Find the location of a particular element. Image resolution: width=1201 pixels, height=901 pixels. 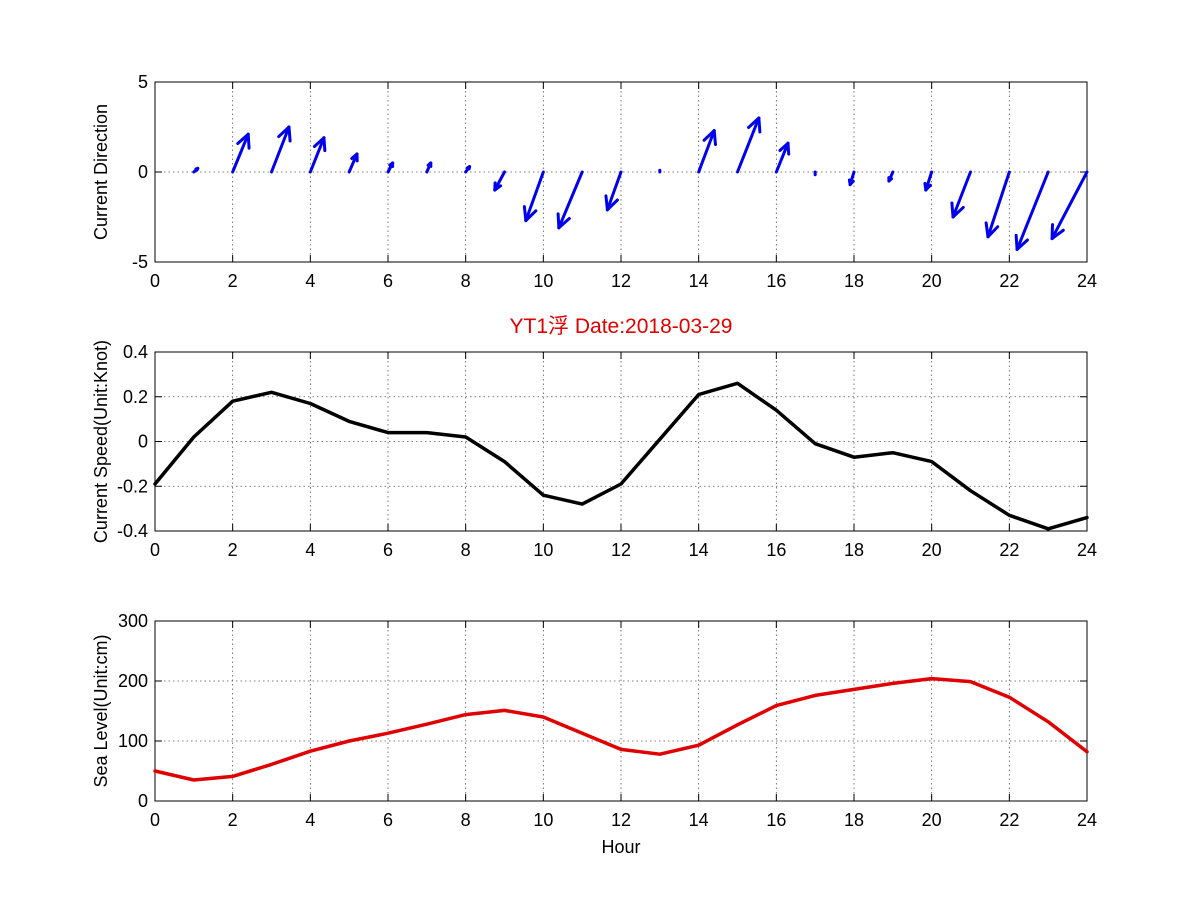

chart-title: YT1浮 Date:2018-03-29 is located at coordinates (621, 326).